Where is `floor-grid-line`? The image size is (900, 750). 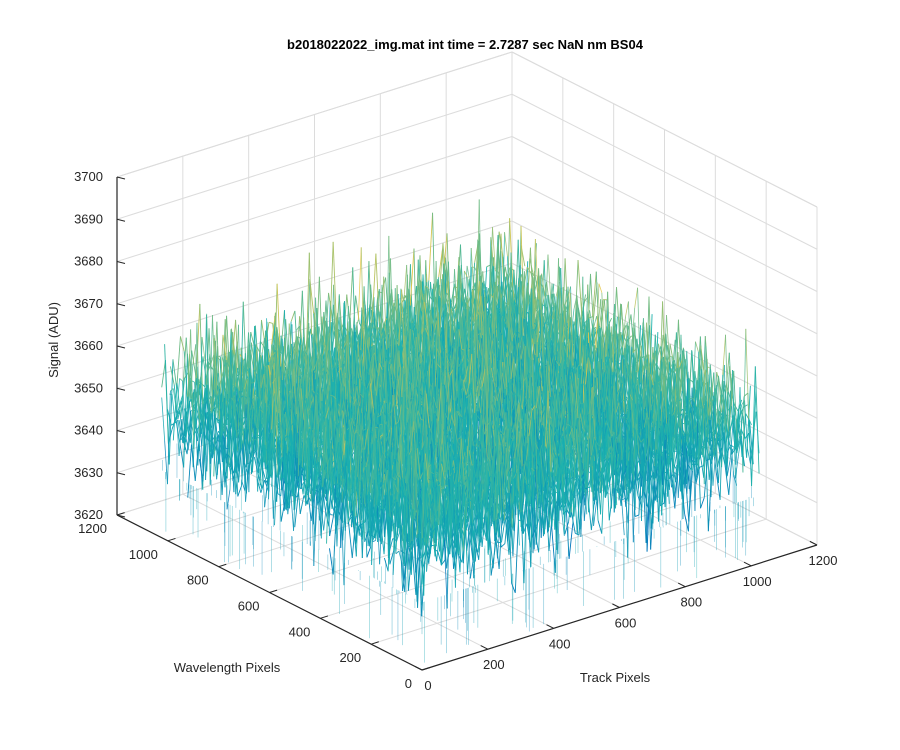 floor-grid-line is located at coordinates (569, 581).